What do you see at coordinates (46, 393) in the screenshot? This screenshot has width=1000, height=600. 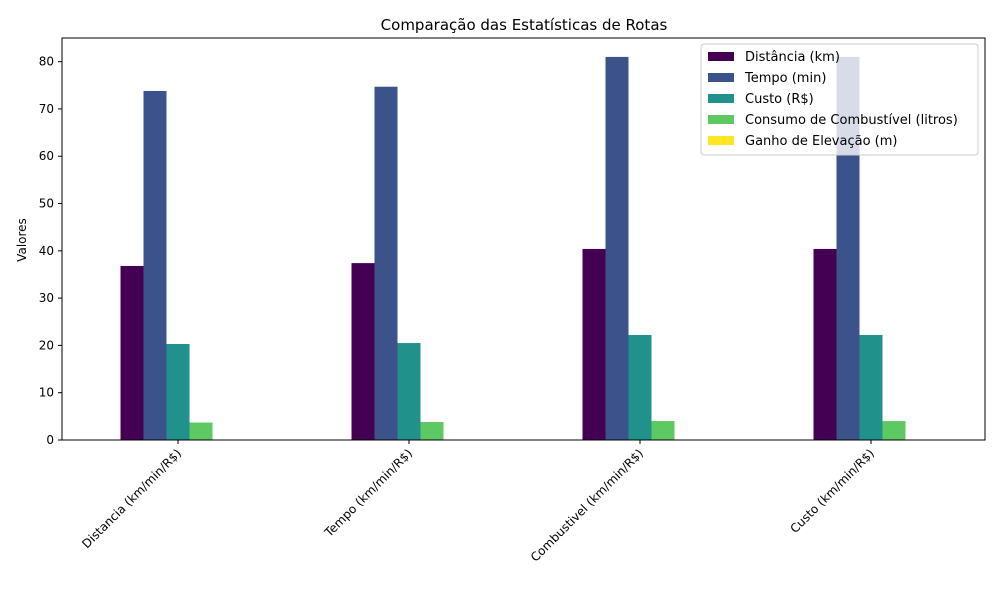 I see `y-tick-label: 10` at bounding box center [46, 393].